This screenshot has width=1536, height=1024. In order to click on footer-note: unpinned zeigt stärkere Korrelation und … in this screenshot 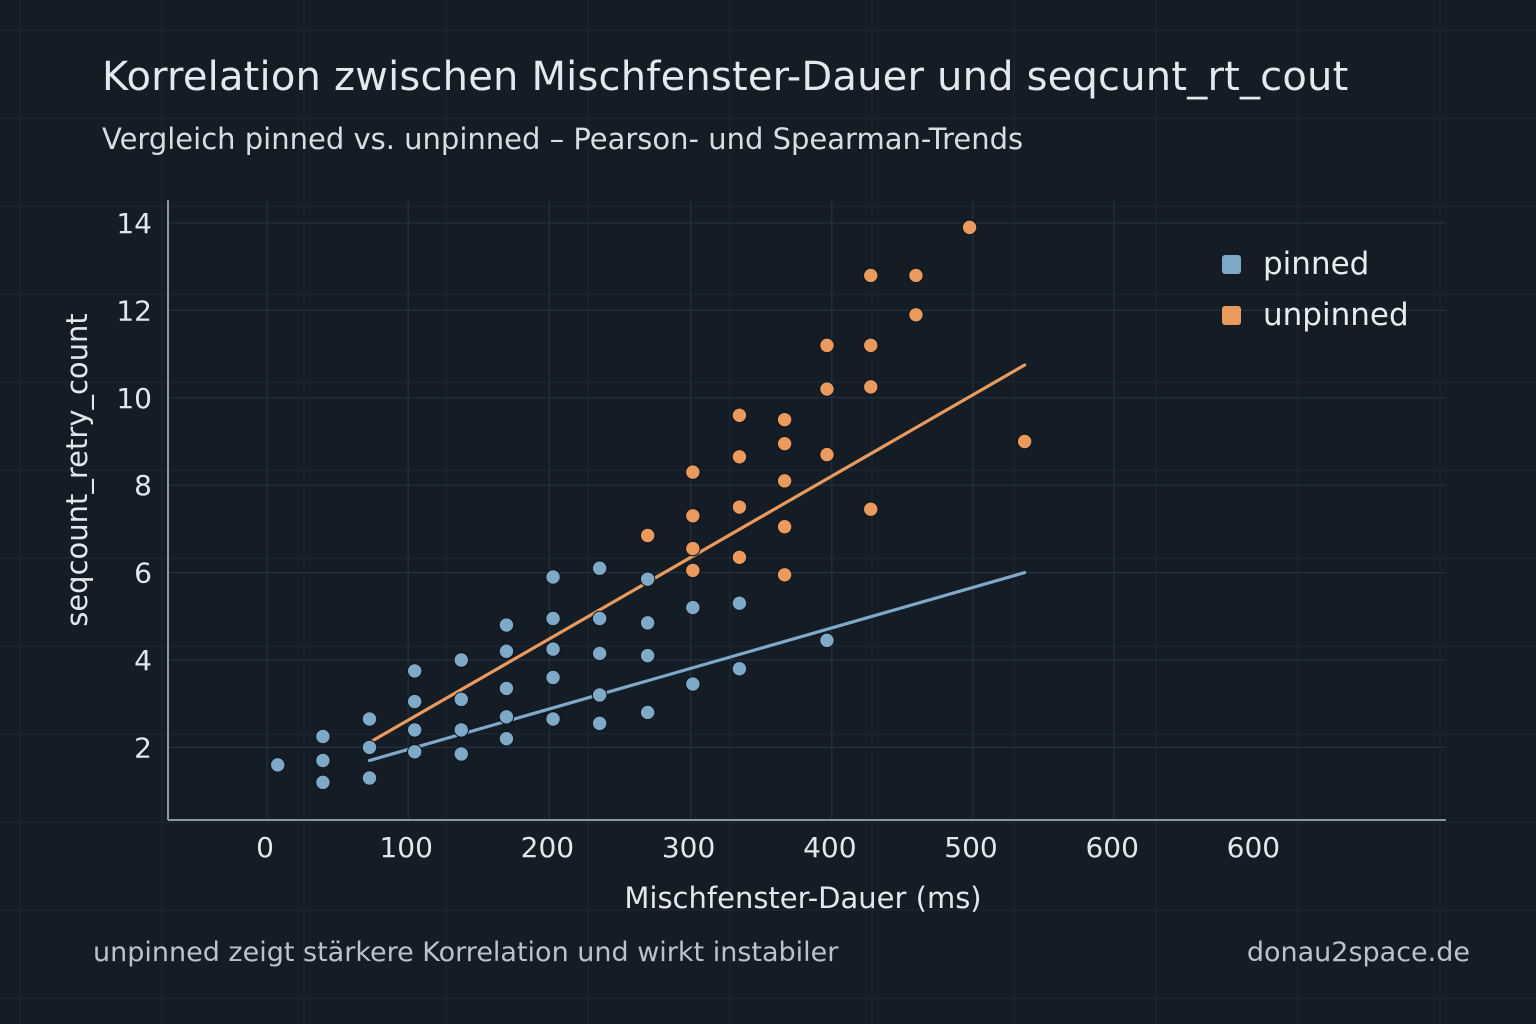, I will do `click(466, 952)`.